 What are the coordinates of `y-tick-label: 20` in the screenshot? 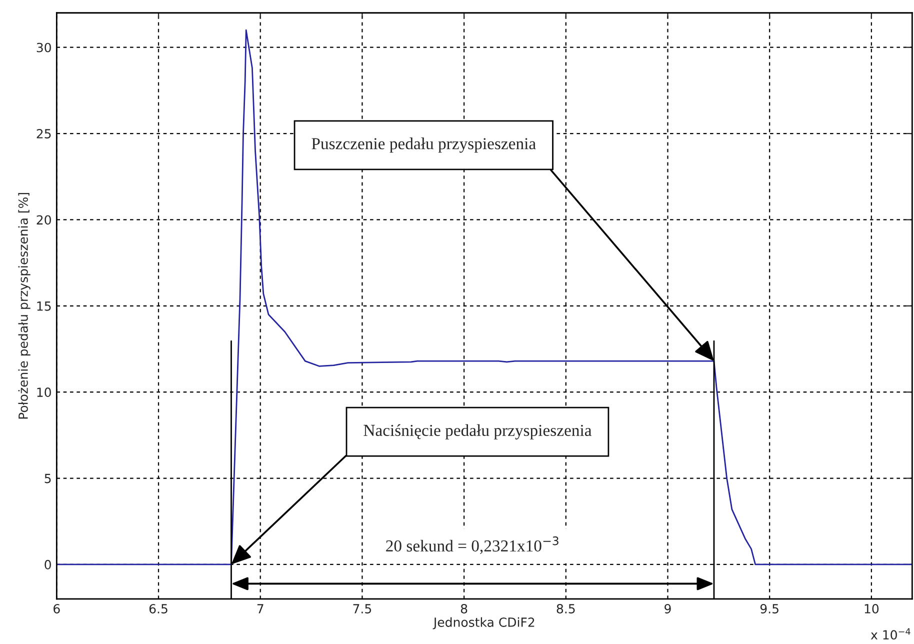 It's located at (43, 220).